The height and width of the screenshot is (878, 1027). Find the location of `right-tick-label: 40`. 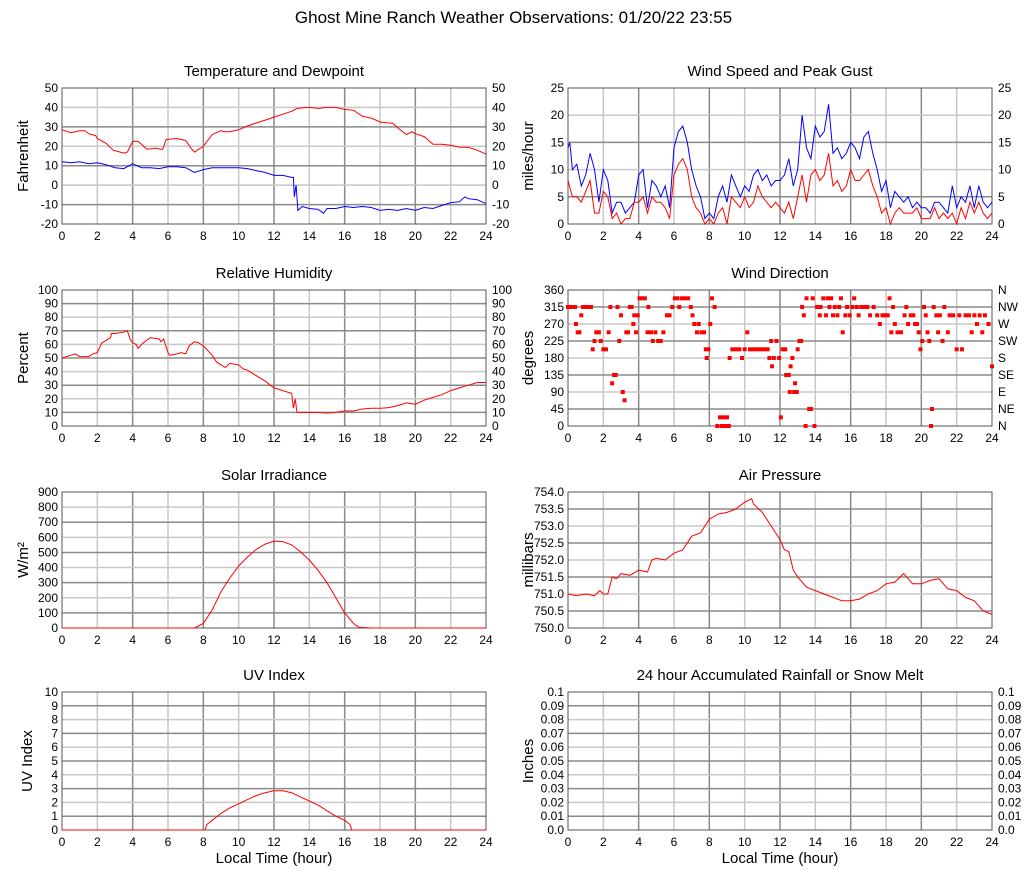

right-tick-label: 40 is located at coordinates (499, 107).